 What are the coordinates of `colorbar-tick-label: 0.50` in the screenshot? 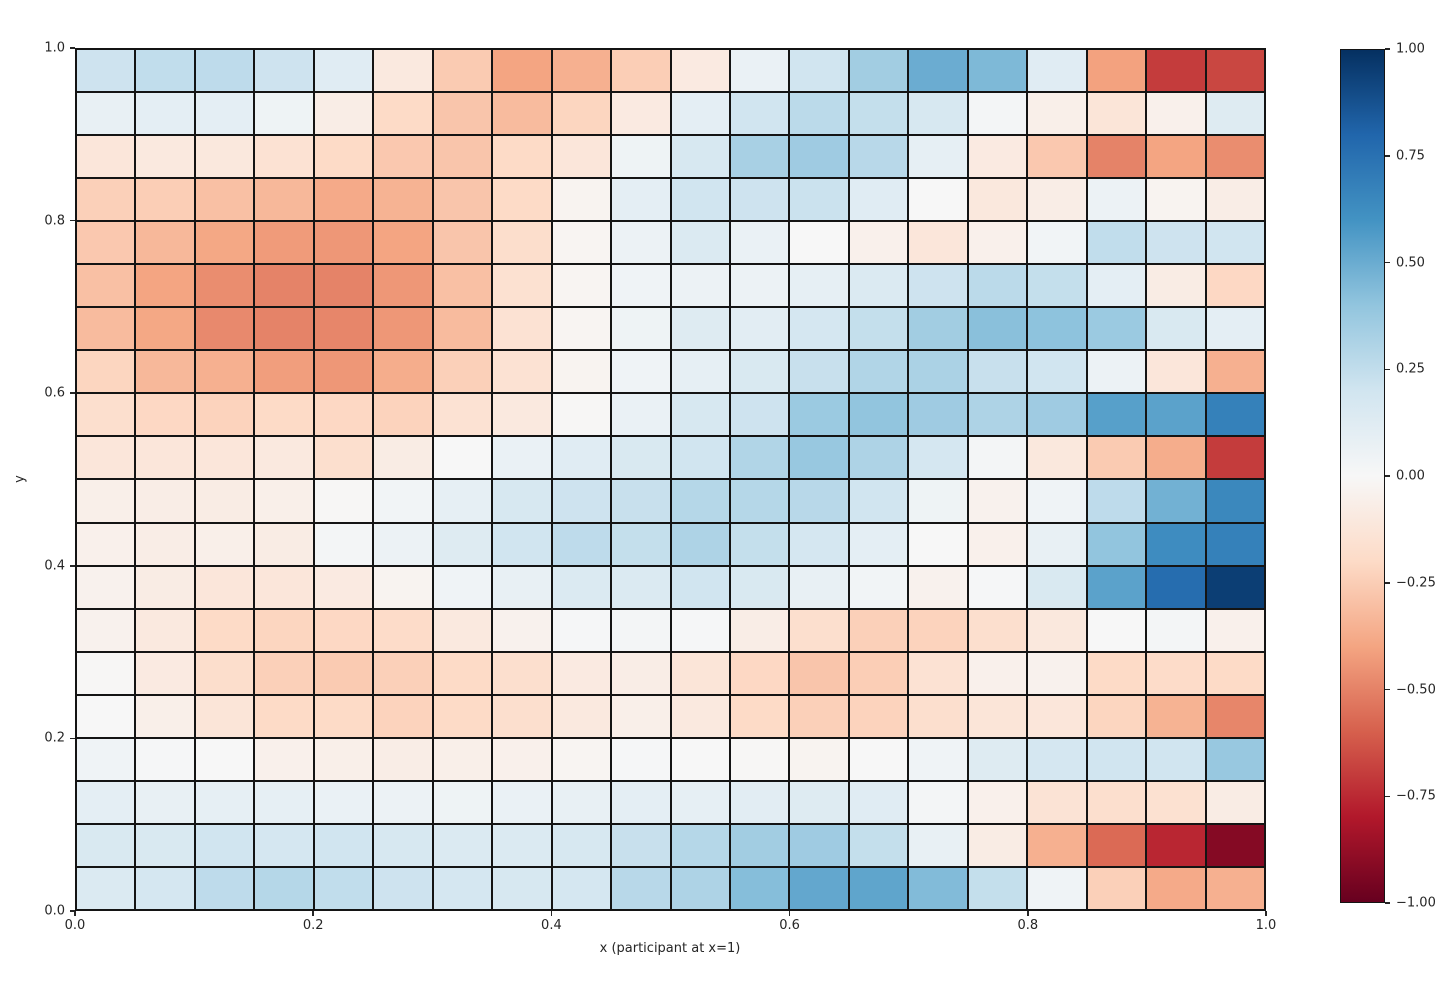 It's located at (1410, 262).